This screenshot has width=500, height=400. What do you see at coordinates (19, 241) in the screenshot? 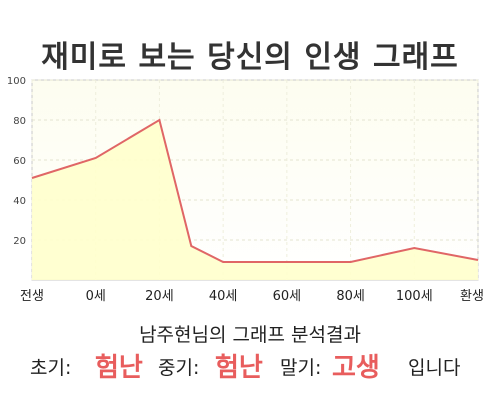
I see `y-tick-label: 20` at bounding box center [19, 241].